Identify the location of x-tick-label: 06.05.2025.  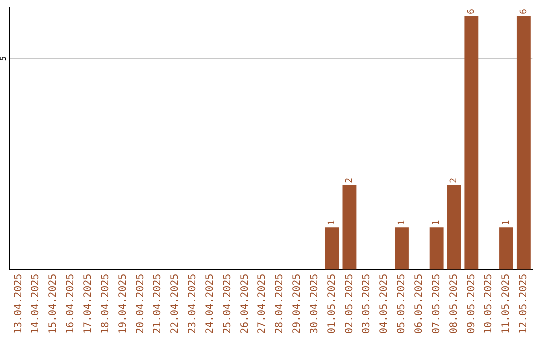
(419, 304).